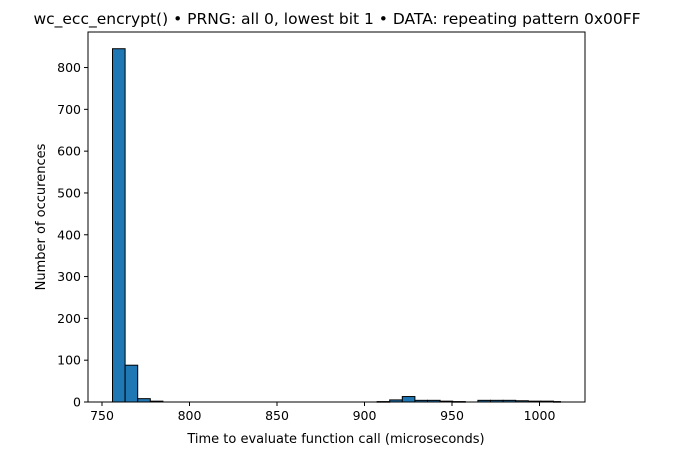 The image size is (674, 455). Describe the element at coordinates (322, 412) in the screenshot. I see `x-axis-ticks: 750 800 850 900 950 1000` at that location.